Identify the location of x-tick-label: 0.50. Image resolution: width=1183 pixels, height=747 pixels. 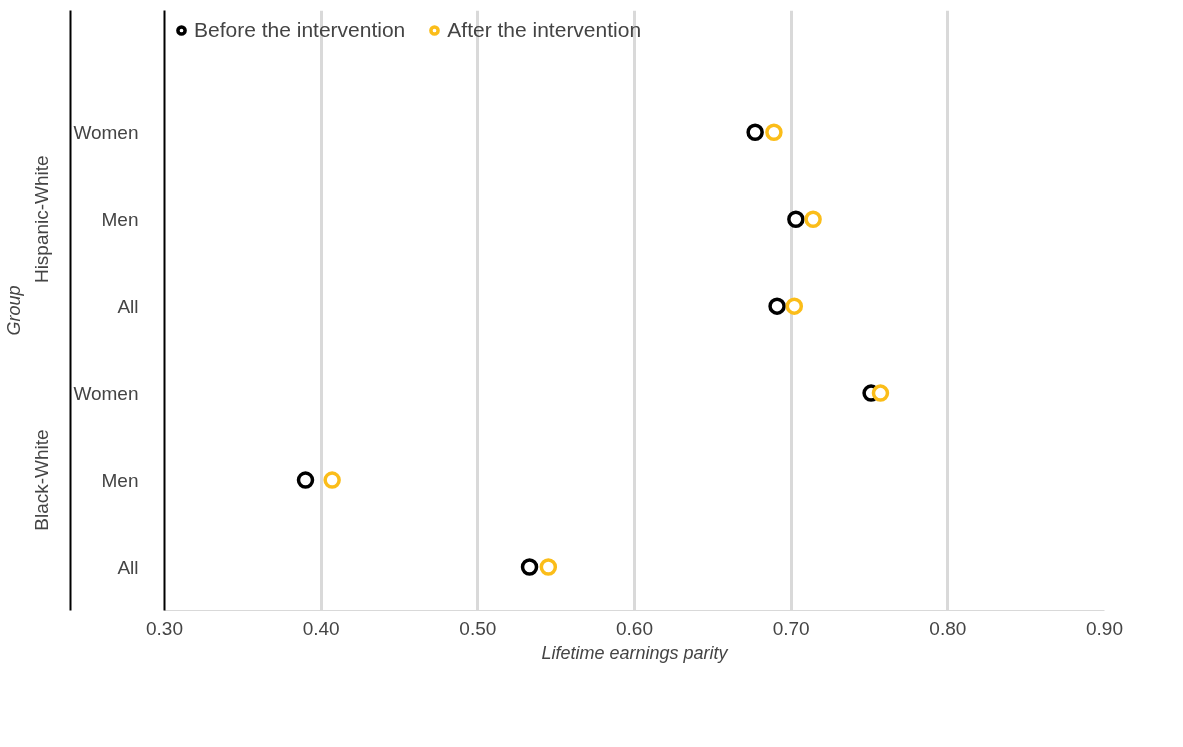
(478, 628).